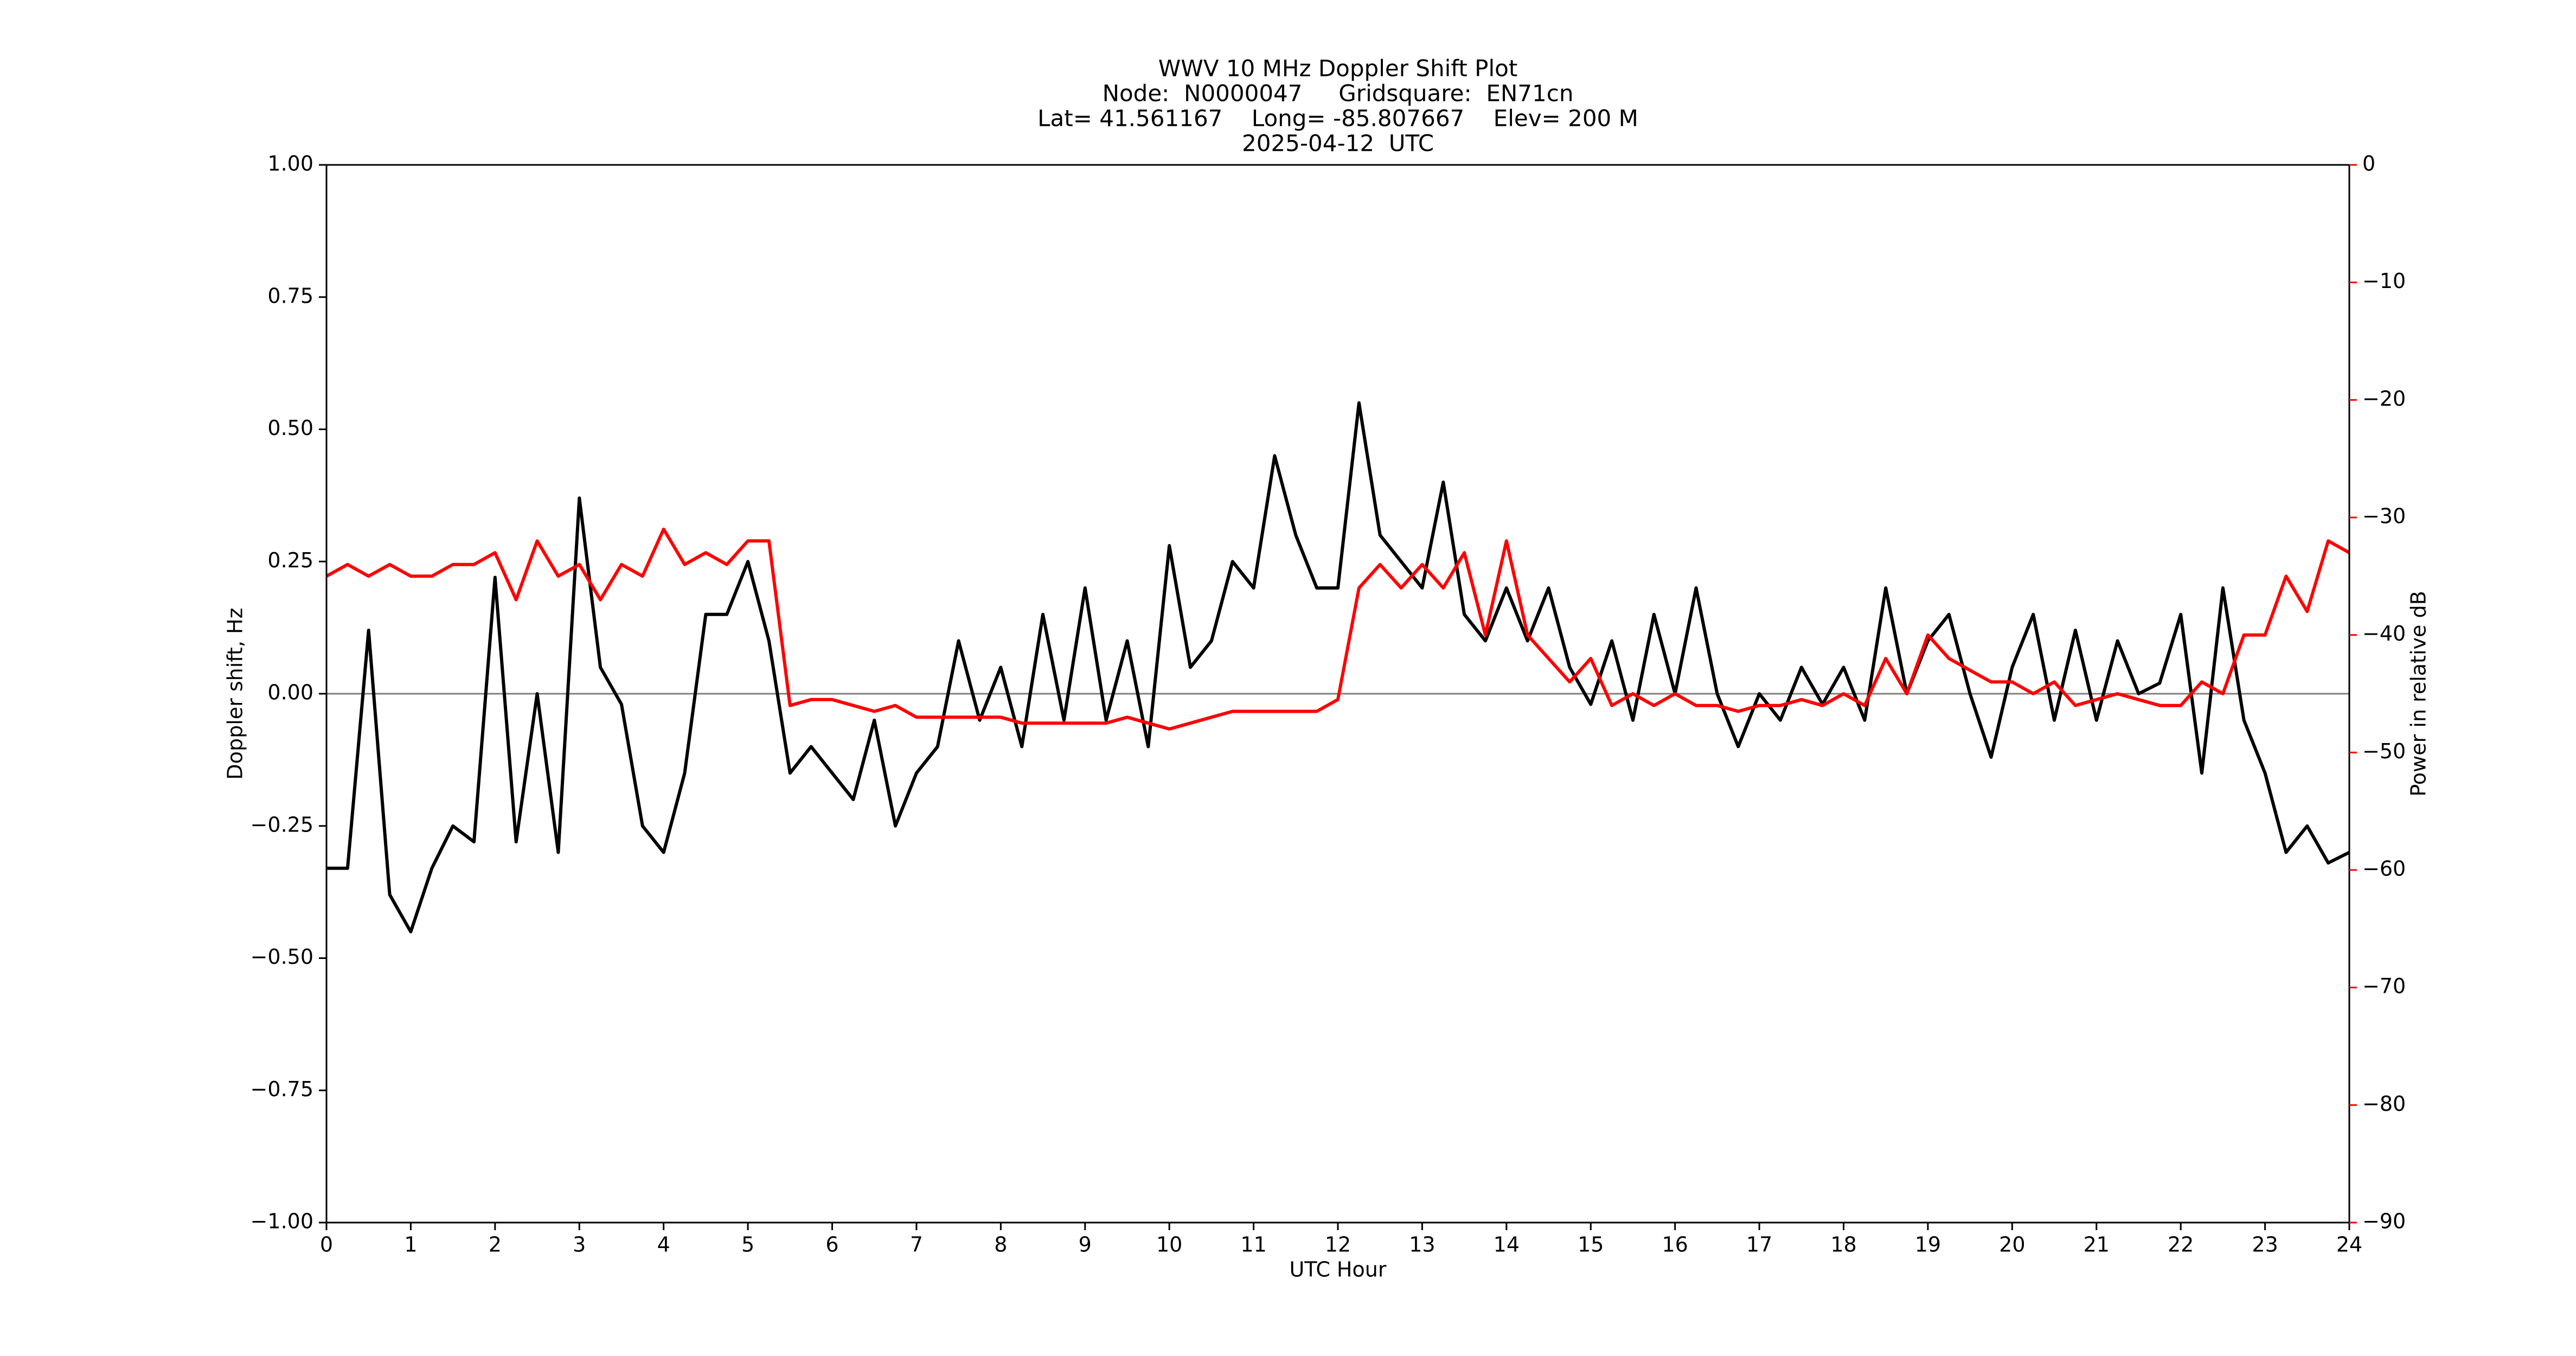 Image resolution: width=2576 pixels, height=1356 pixels. I want to click on x-axis-label: UTC Hour, so click(1338, 1270).